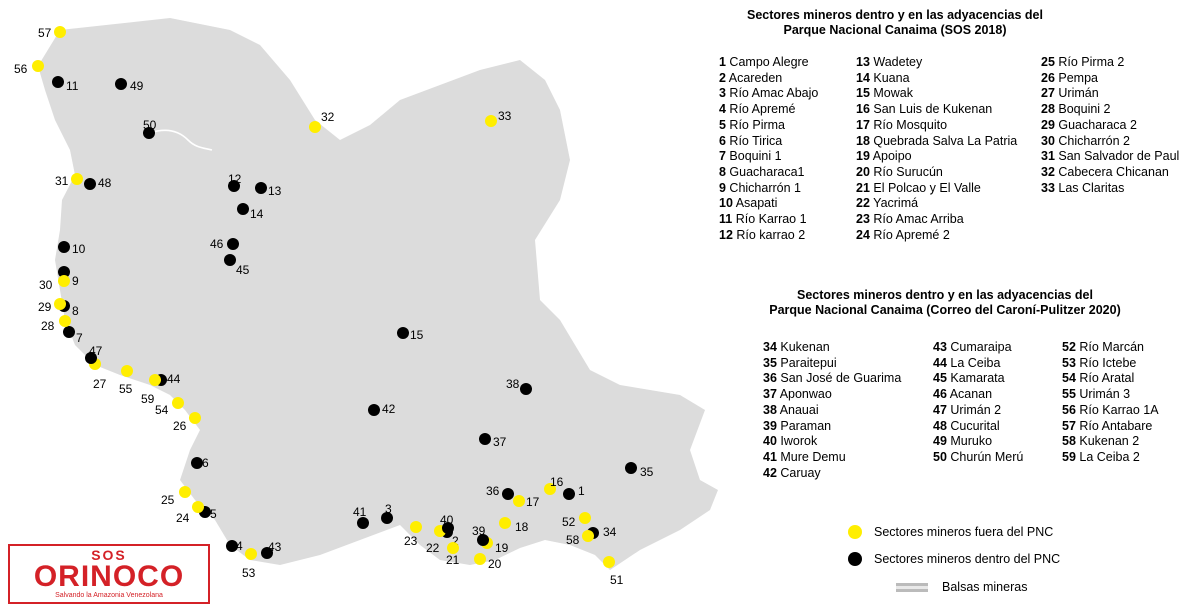 The image size is (1200, 610). Describe the element at coordinates (1048, 109) in the screenshot. I see `sector-number: 28` at that location.